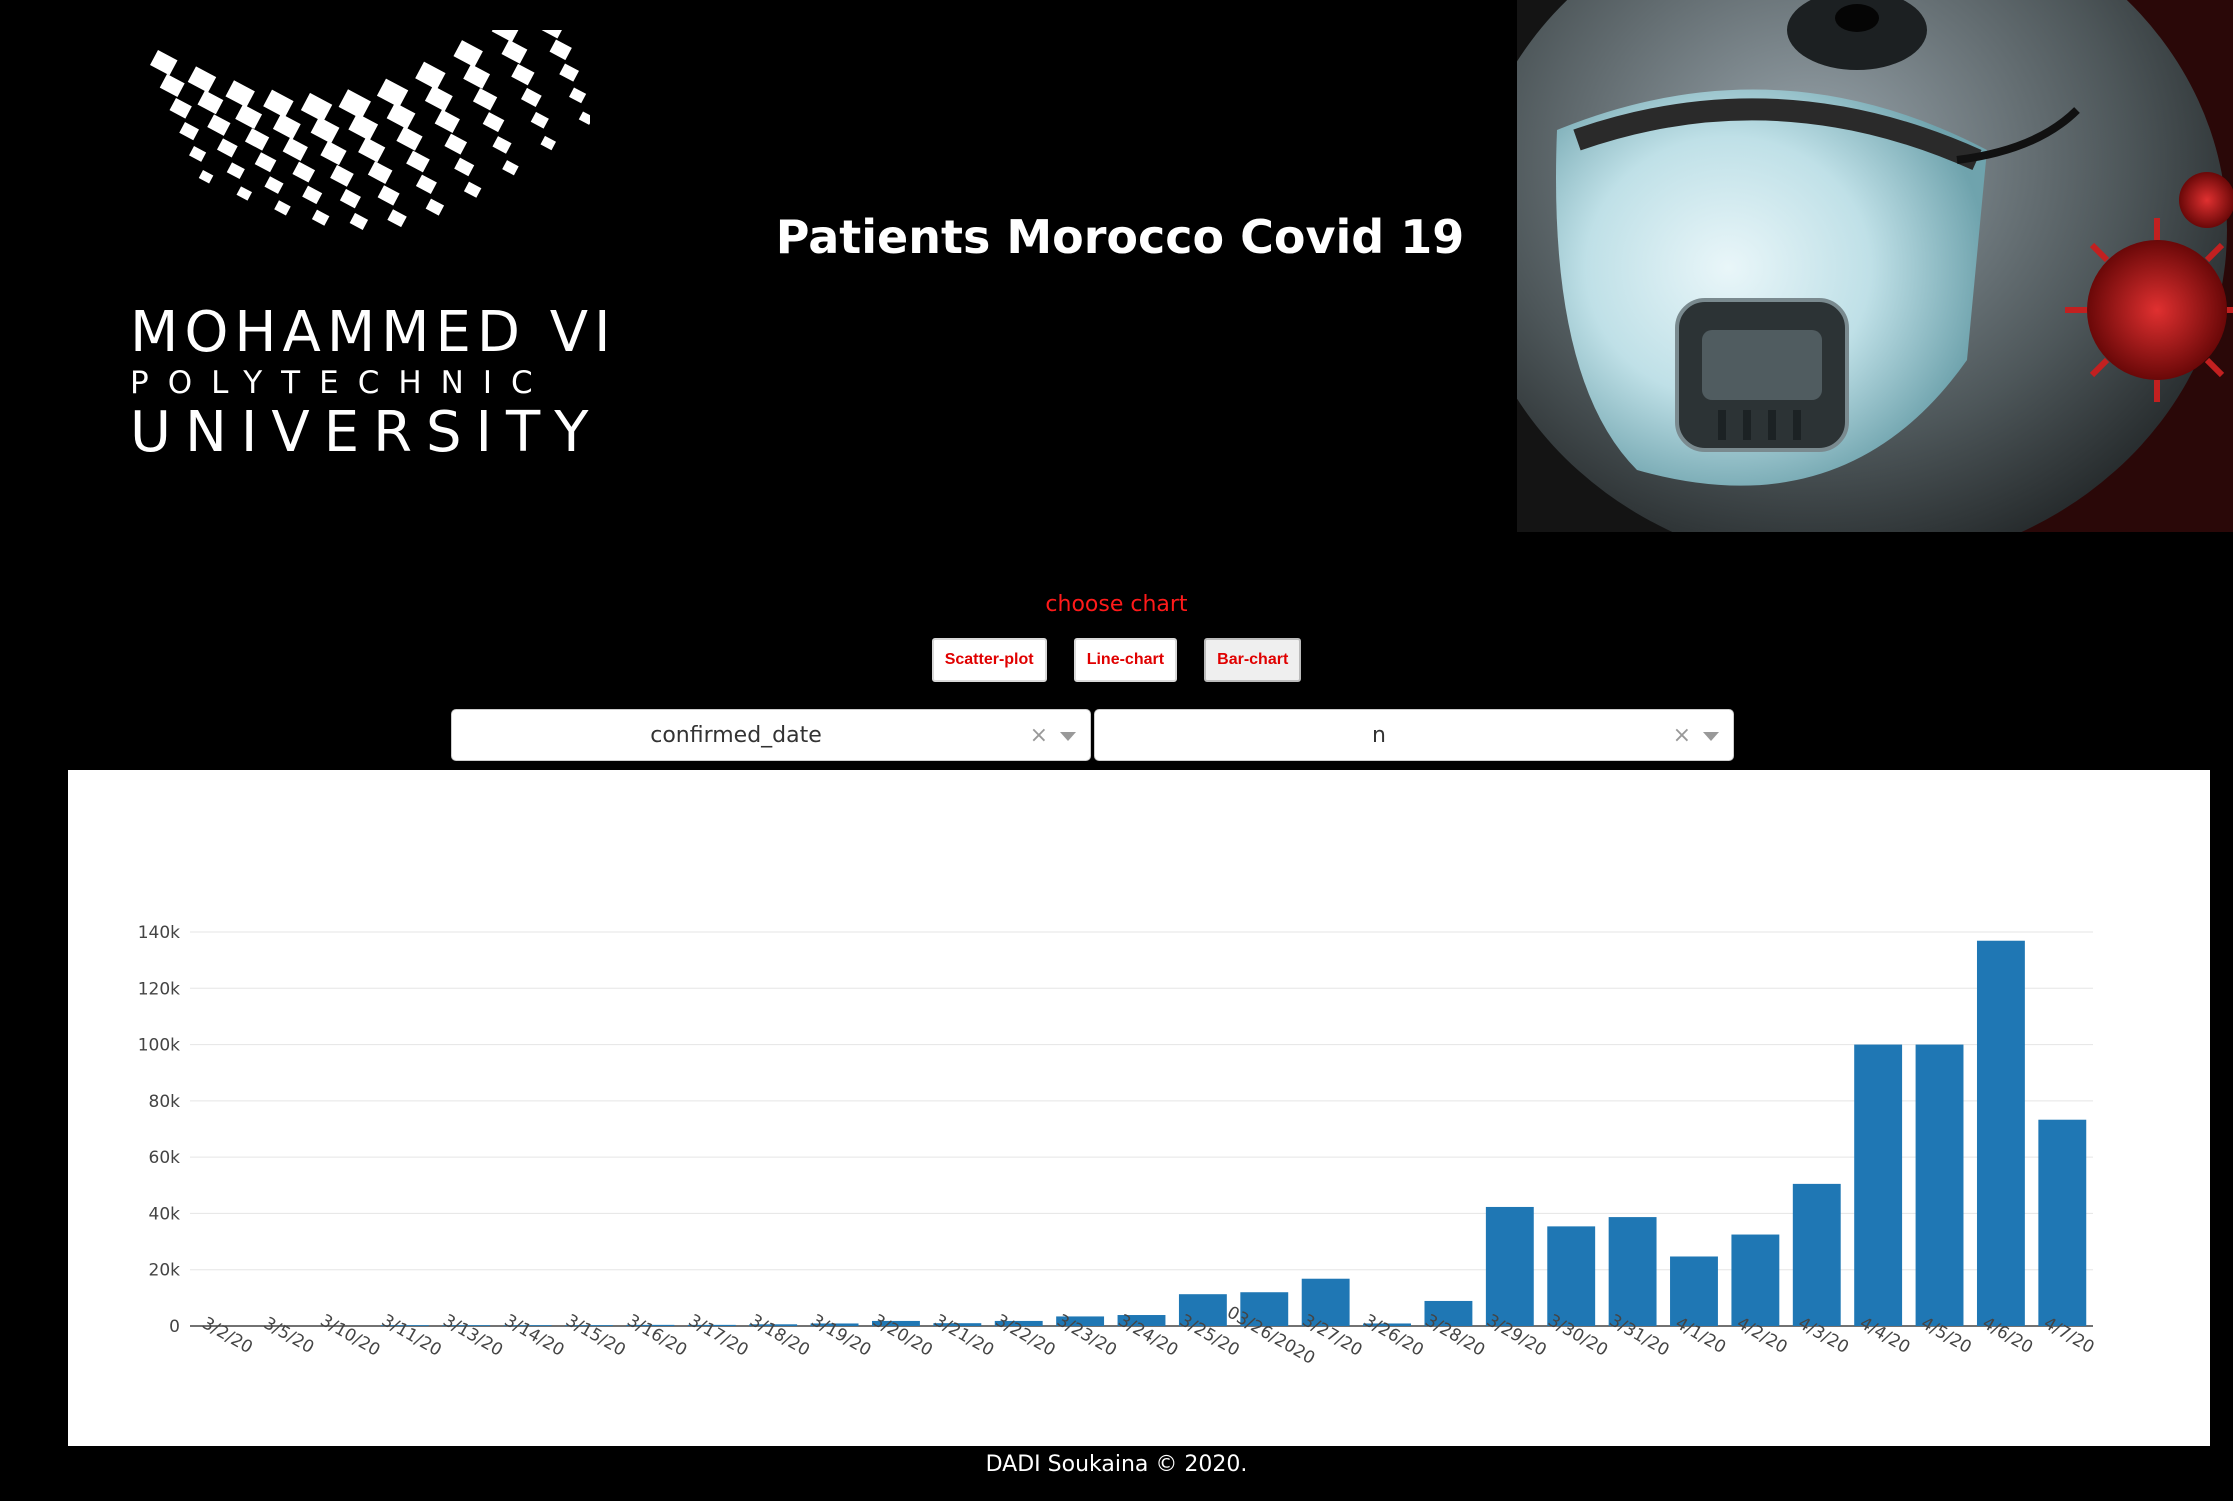 This screenshot has width=2233, height=1501. Describe the element at coordinates (1414, 735) in the screenshot. I see `y-axis-dropdown: n ×` at that location.